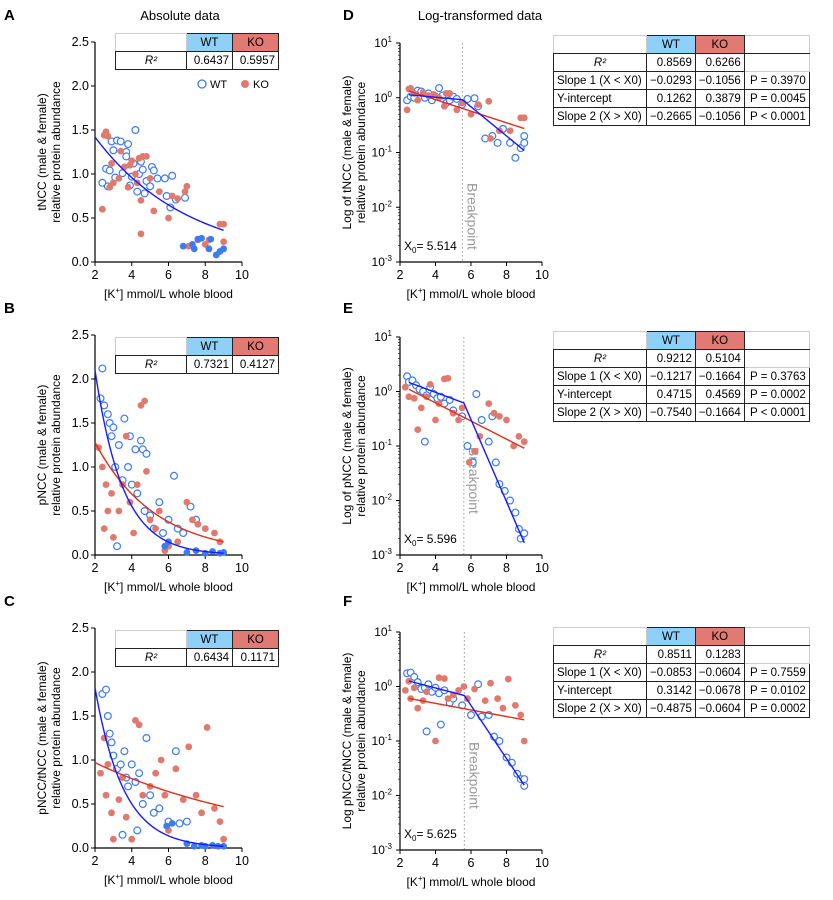 The height and width of the screenshot is (900, 833). I want to click on table-row: Slope 1 (X < X0) −0.0293 −0.1056 P = 0.3970, so click(681, 80).